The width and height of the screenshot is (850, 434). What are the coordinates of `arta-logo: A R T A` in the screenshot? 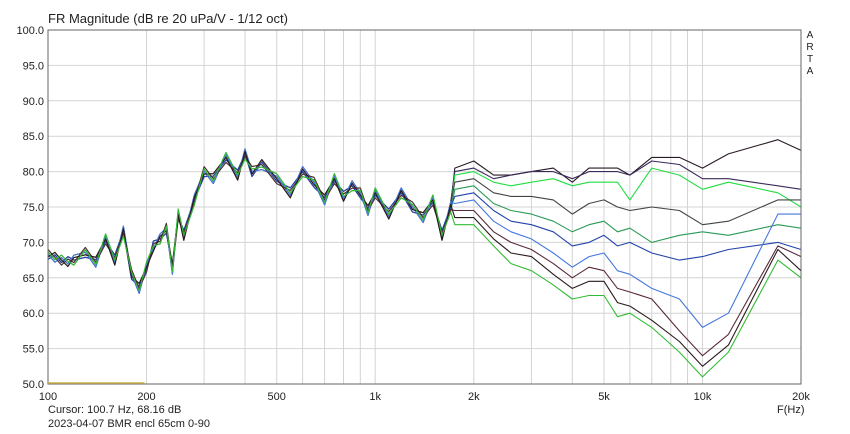 It's located at (810, 54).